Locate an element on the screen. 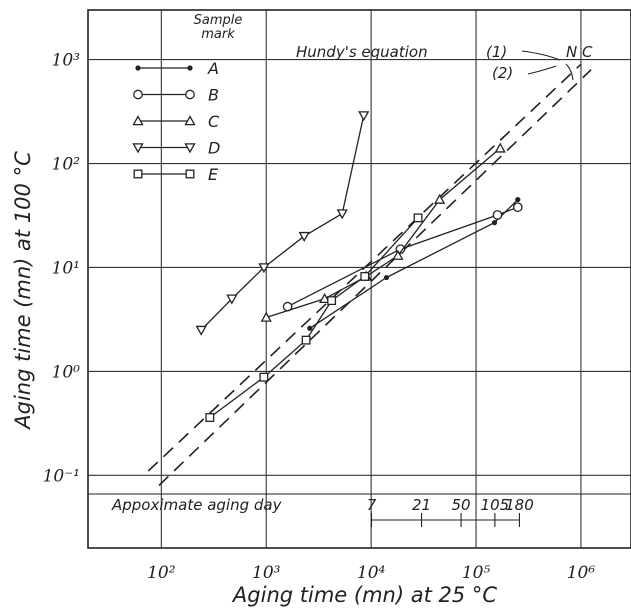 The width and height of the screenshot is (631, 610). aging-day-value-1: 21 is located at coordinates (421, 505).